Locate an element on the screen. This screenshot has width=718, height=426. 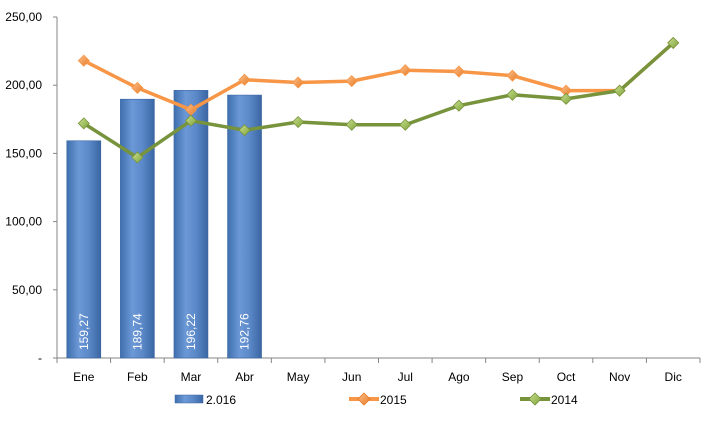
x-tick-label: Ago is located at coordinates (459, 377).